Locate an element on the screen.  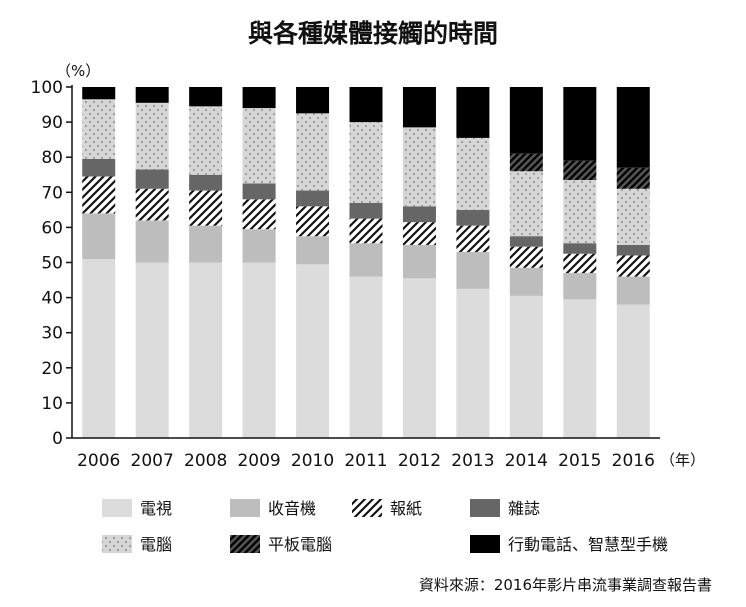
legend-swatch-tablet is located at coordinates (245, 544).